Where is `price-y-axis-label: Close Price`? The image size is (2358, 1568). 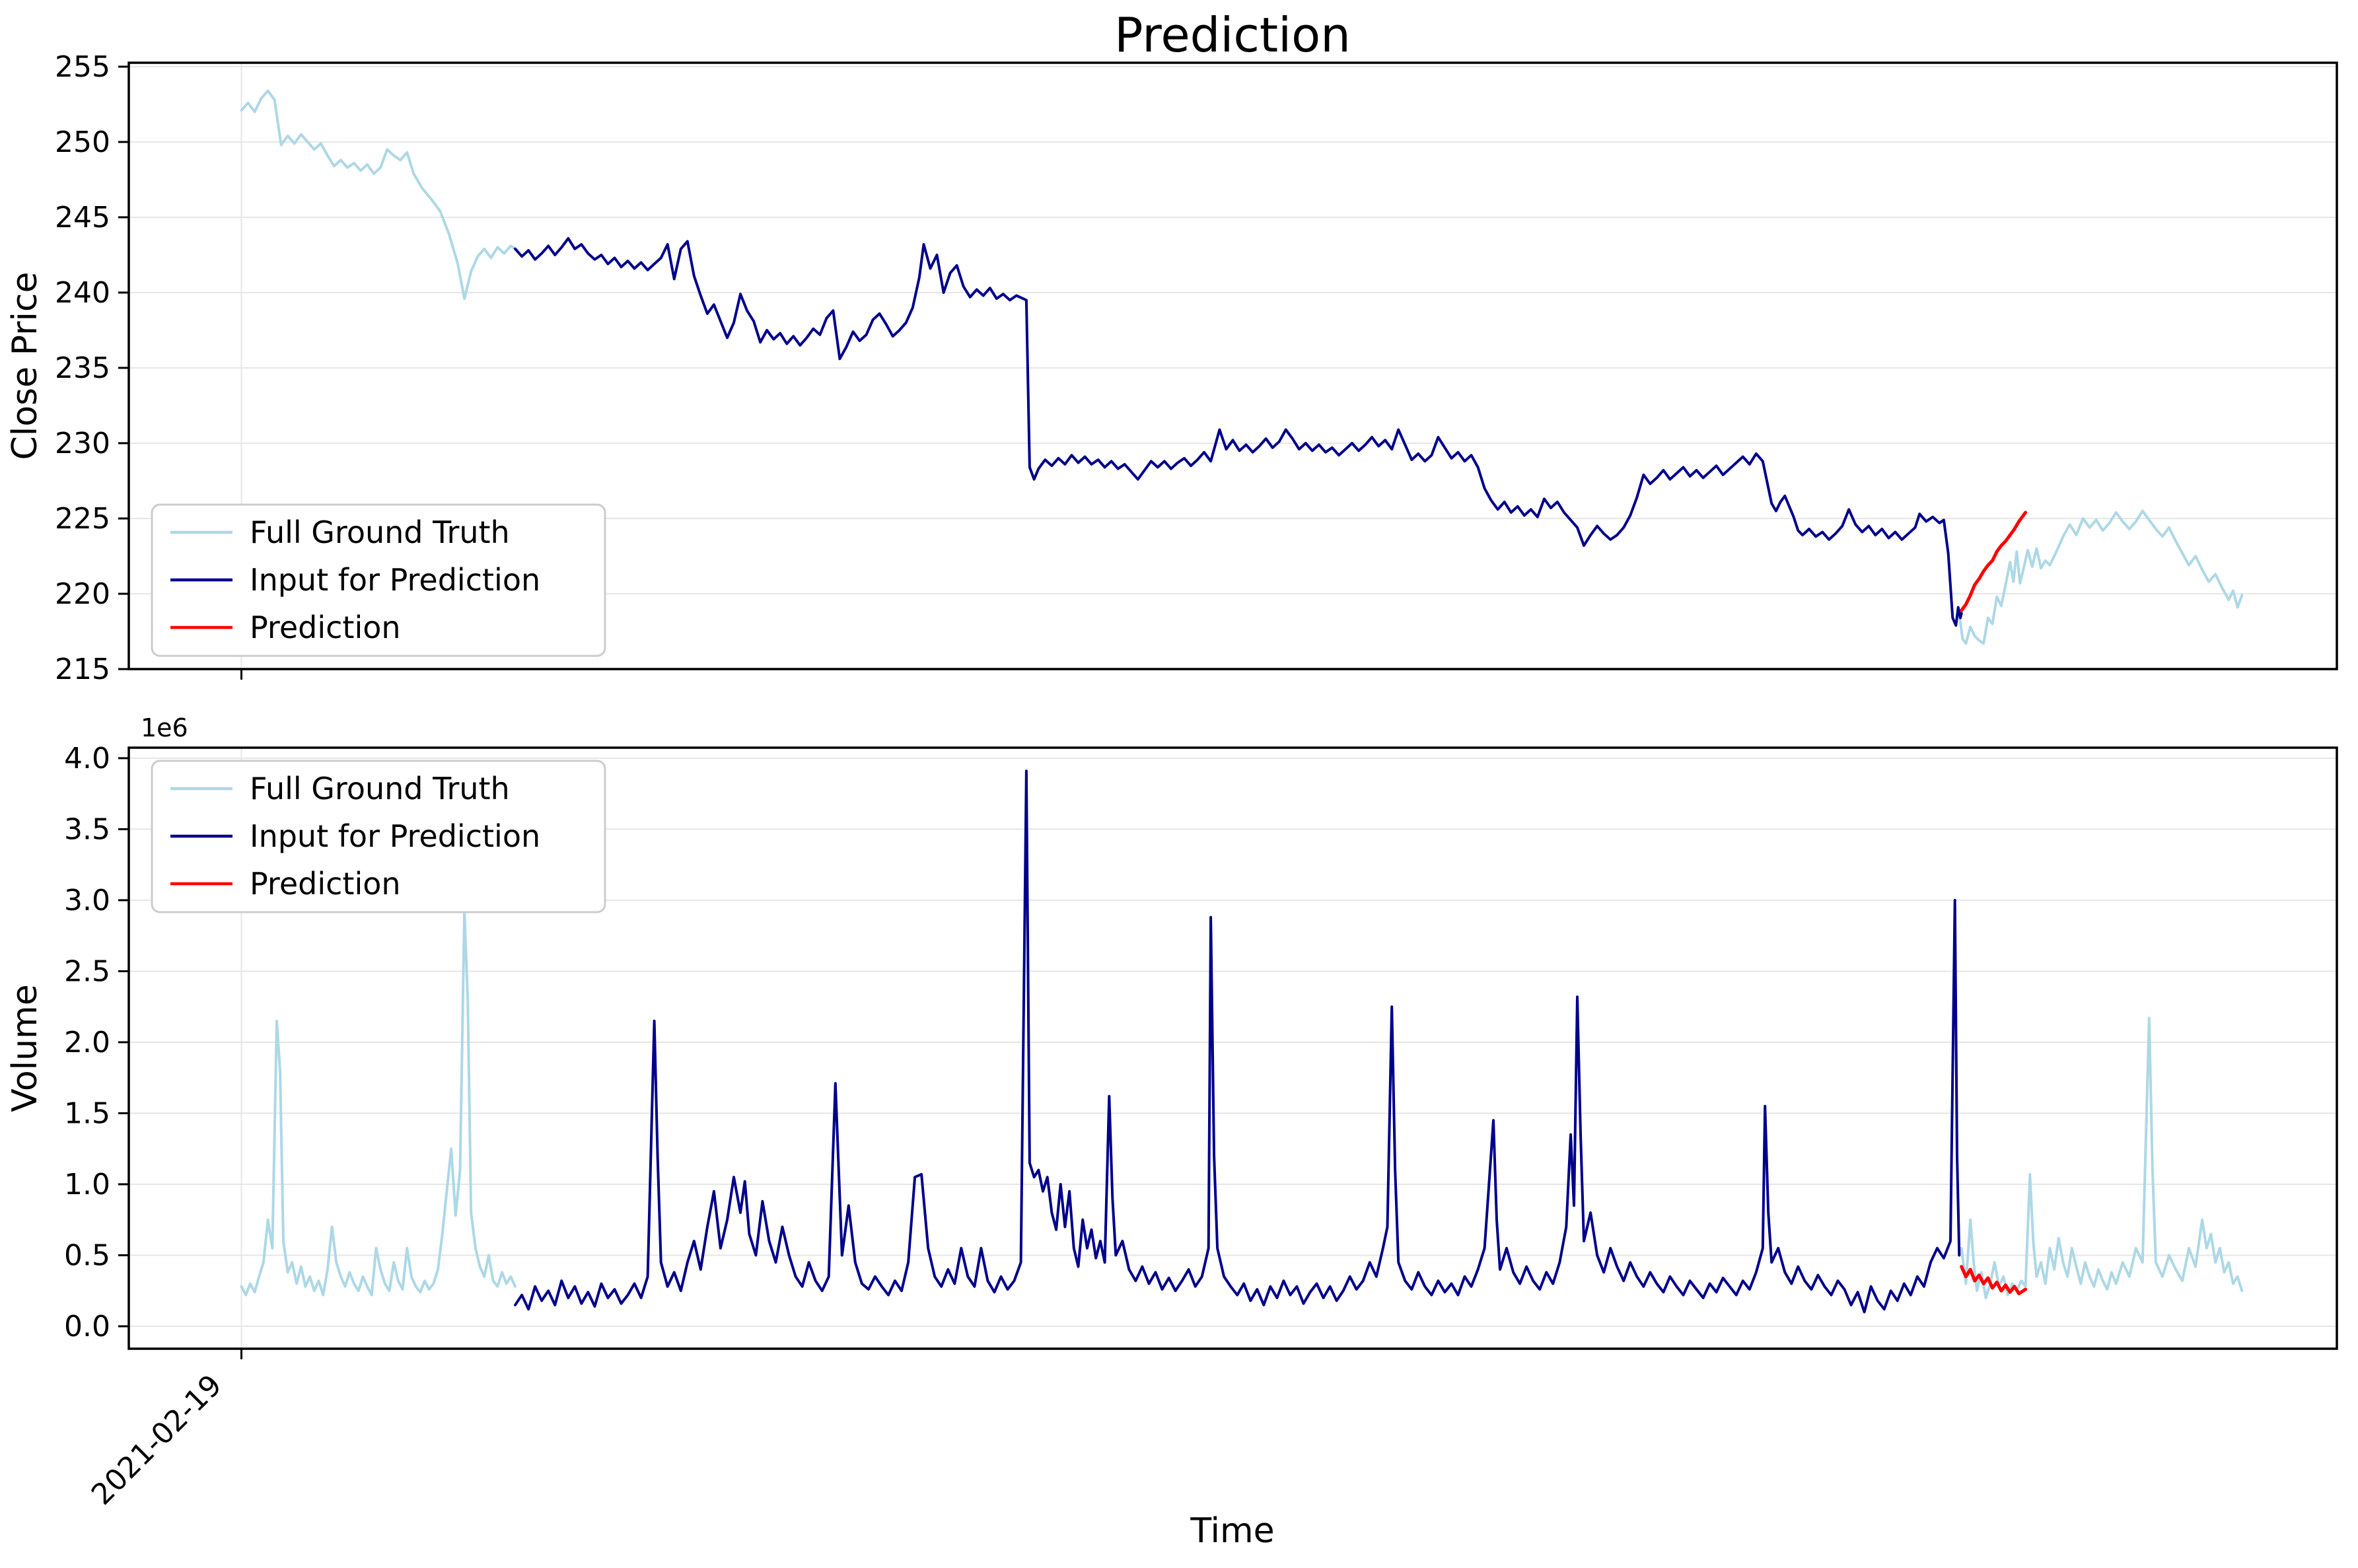 price-y-axis-label: Close Price is located at coordinates (25, 365).